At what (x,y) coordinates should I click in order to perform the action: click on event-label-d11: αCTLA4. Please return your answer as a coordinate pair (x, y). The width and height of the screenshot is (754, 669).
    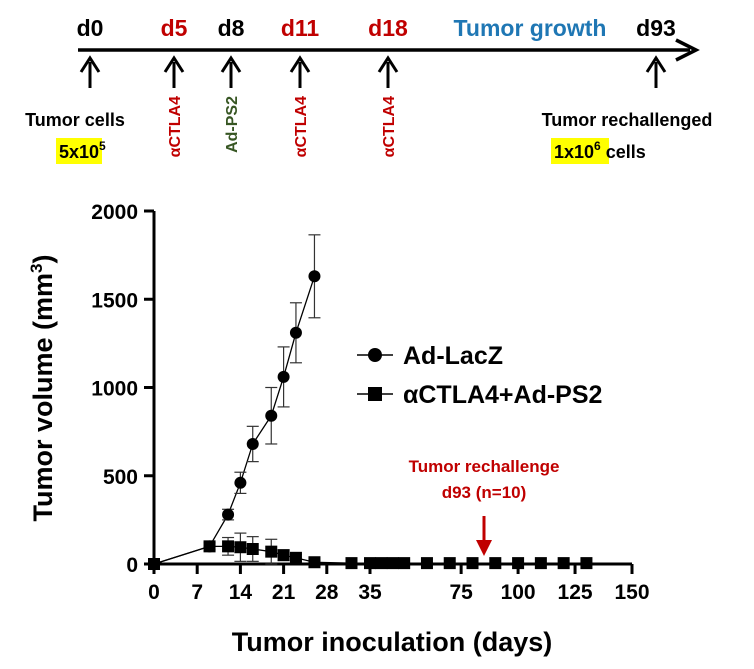
    Looking at the image, I should click on (301, 126).